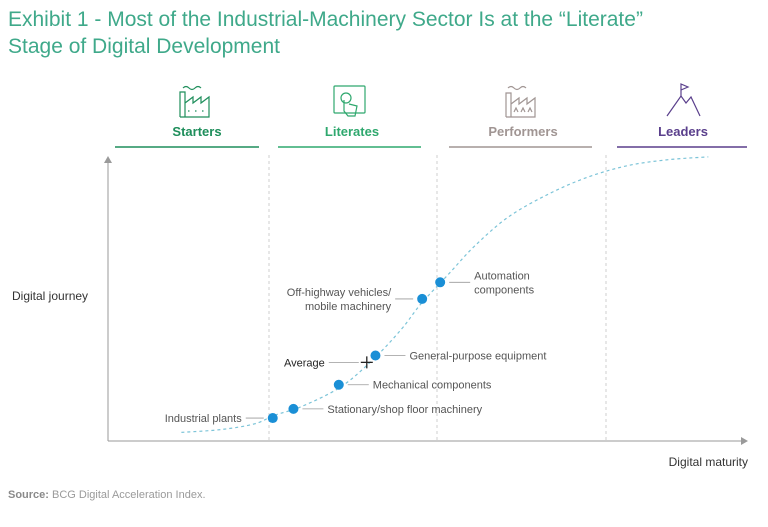 This screenshot has height=527, width=768. I want to click on data-point-stationary-shop-floor-machinery, so click(293, 408).